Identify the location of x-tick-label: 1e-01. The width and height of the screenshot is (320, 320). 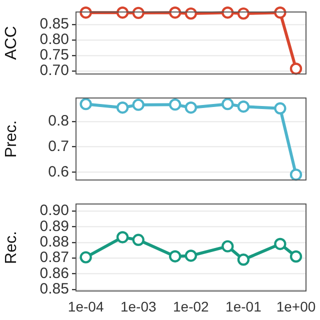
(244, 306).